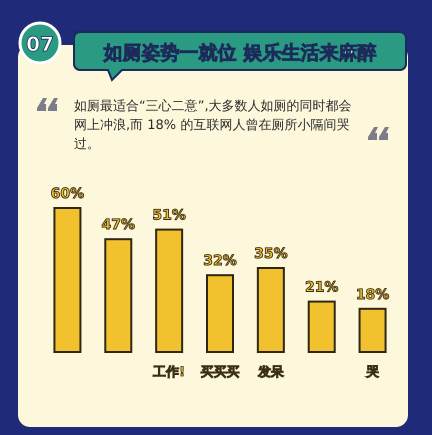 Image resolution: width=432 pixels, height=435 pixels. What do you see at coordinates (270, 372) in the screenshot?
I see `x-tick-label: 发呆` at bounding box center [270, 372].